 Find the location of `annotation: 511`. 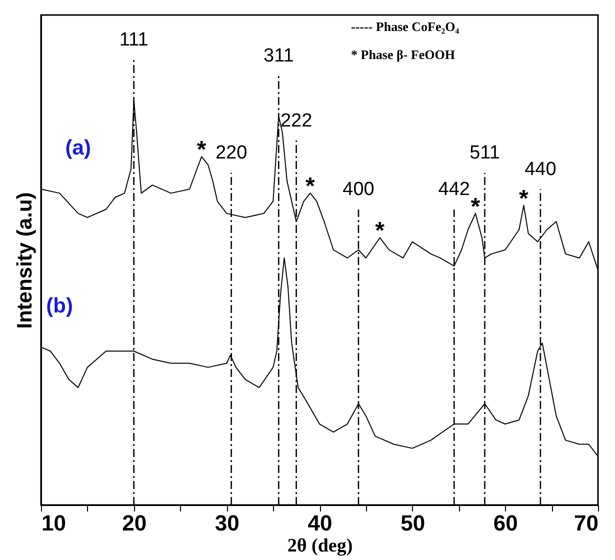

annotation: 511 is located at coordinates (485, 153).